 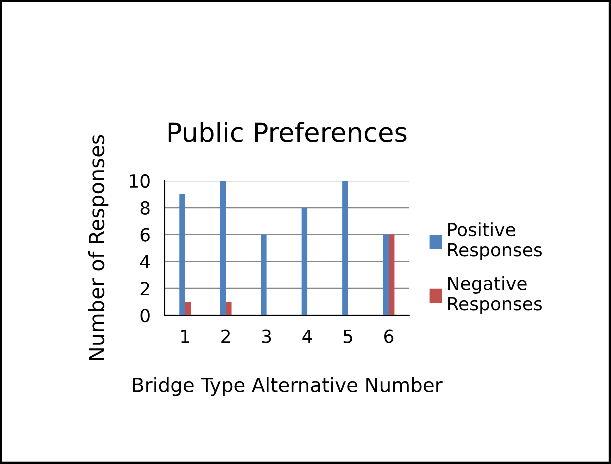 I want to click on y-tick-label: 2, so click(x=145, y=289).